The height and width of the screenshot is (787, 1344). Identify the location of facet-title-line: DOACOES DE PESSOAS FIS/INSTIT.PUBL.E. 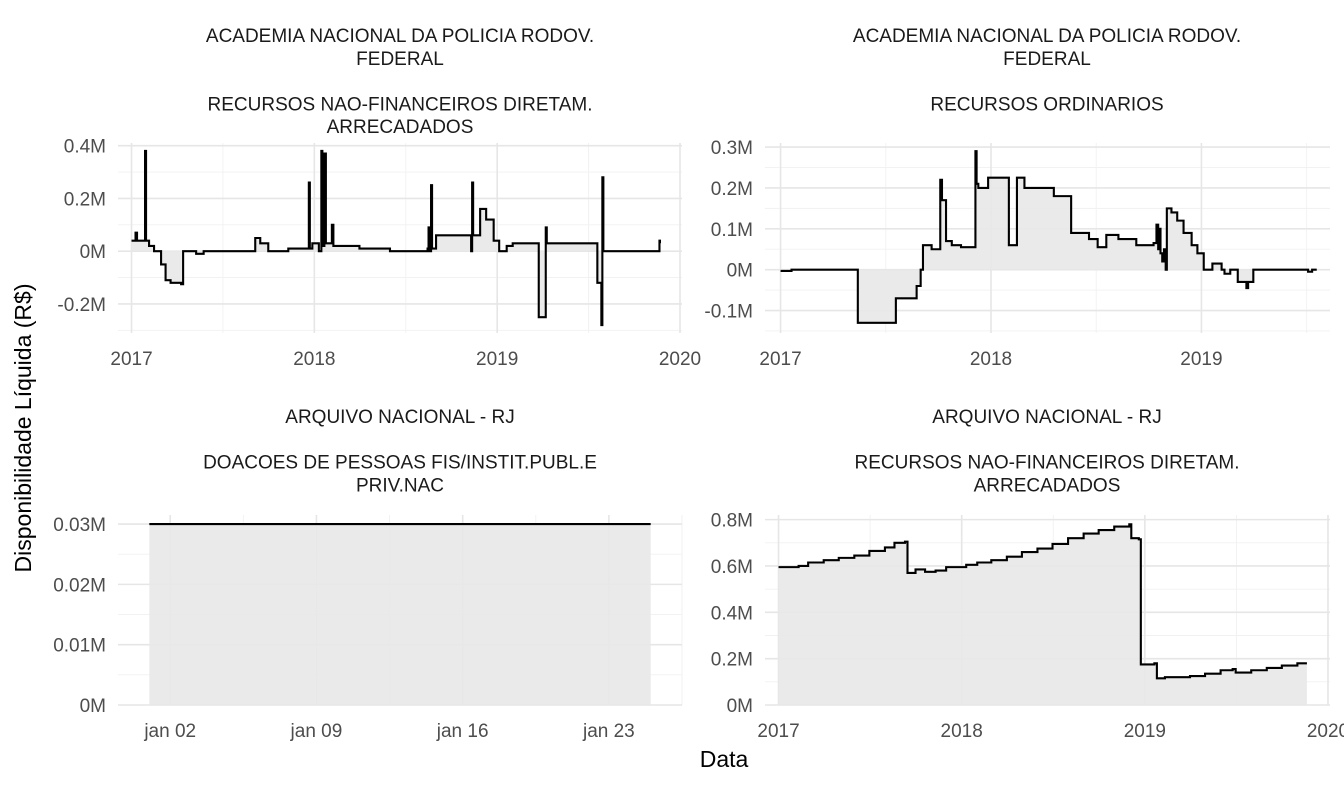
(400, 463).